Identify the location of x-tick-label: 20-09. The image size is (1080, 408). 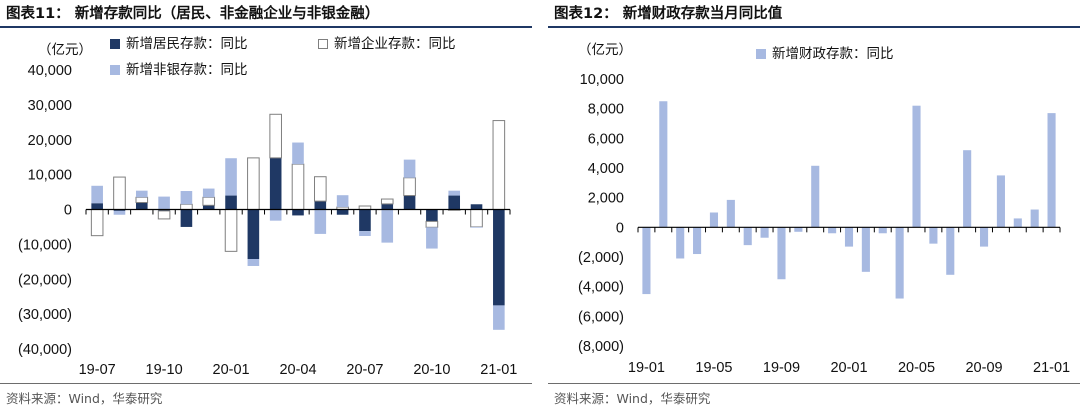
(983, 368).